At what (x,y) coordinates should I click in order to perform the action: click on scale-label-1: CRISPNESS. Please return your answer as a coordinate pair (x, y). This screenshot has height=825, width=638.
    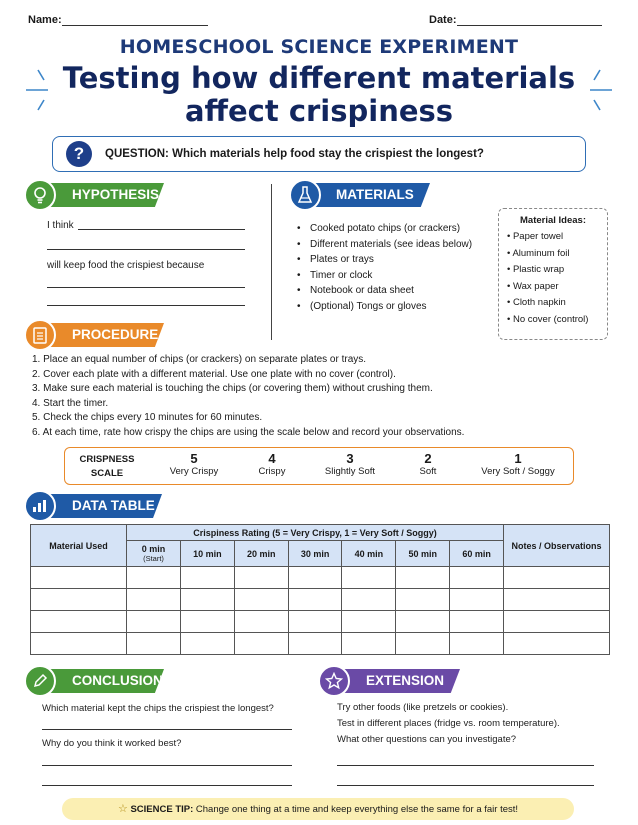
    Looking at the image, I should click on (107, 459).